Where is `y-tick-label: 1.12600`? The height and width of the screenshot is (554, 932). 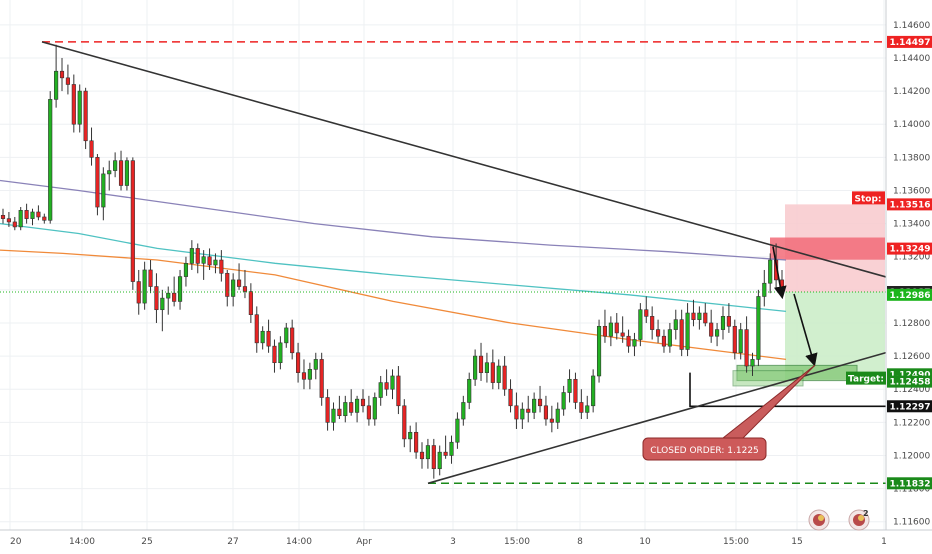
y-tick-label: 1.12600 is located at coordinates (911, 357).